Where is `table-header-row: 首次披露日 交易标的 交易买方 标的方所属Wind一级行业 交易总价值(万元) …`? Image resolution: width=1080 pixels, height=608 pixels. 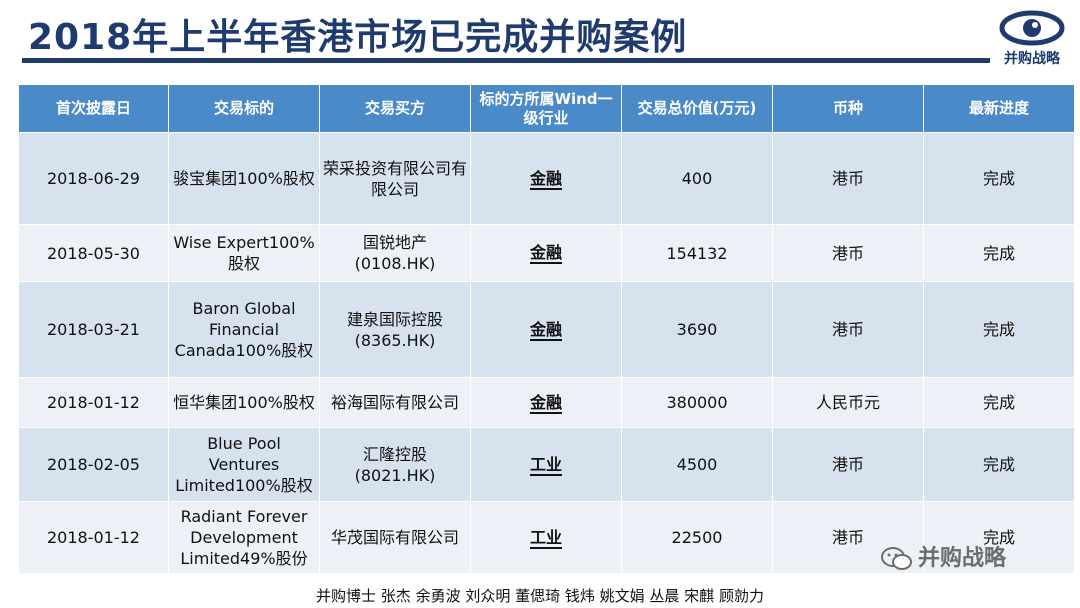 table-header-row: 首次披露日 交易标的 交易买方 标的方所属Wind一级行业 交易总价值(万元) … is located at coordinates (546, 108).